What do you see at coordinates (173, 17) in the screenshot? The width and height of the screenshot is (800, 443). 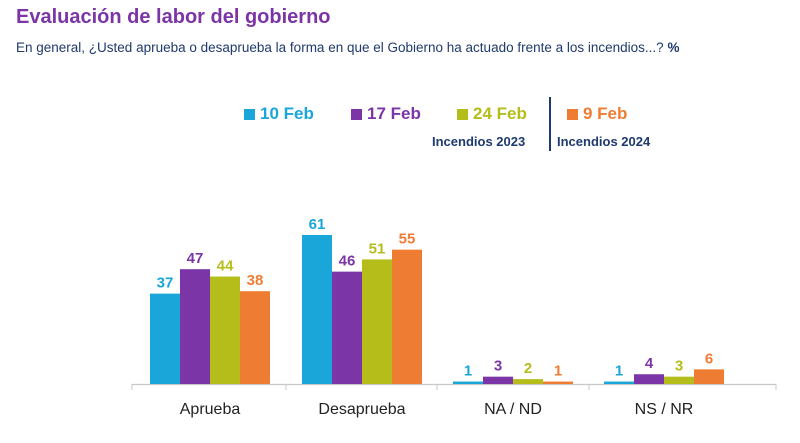 I see `chart-title: Evaluación de labor del gobierno` at bounding box center [173, 17].